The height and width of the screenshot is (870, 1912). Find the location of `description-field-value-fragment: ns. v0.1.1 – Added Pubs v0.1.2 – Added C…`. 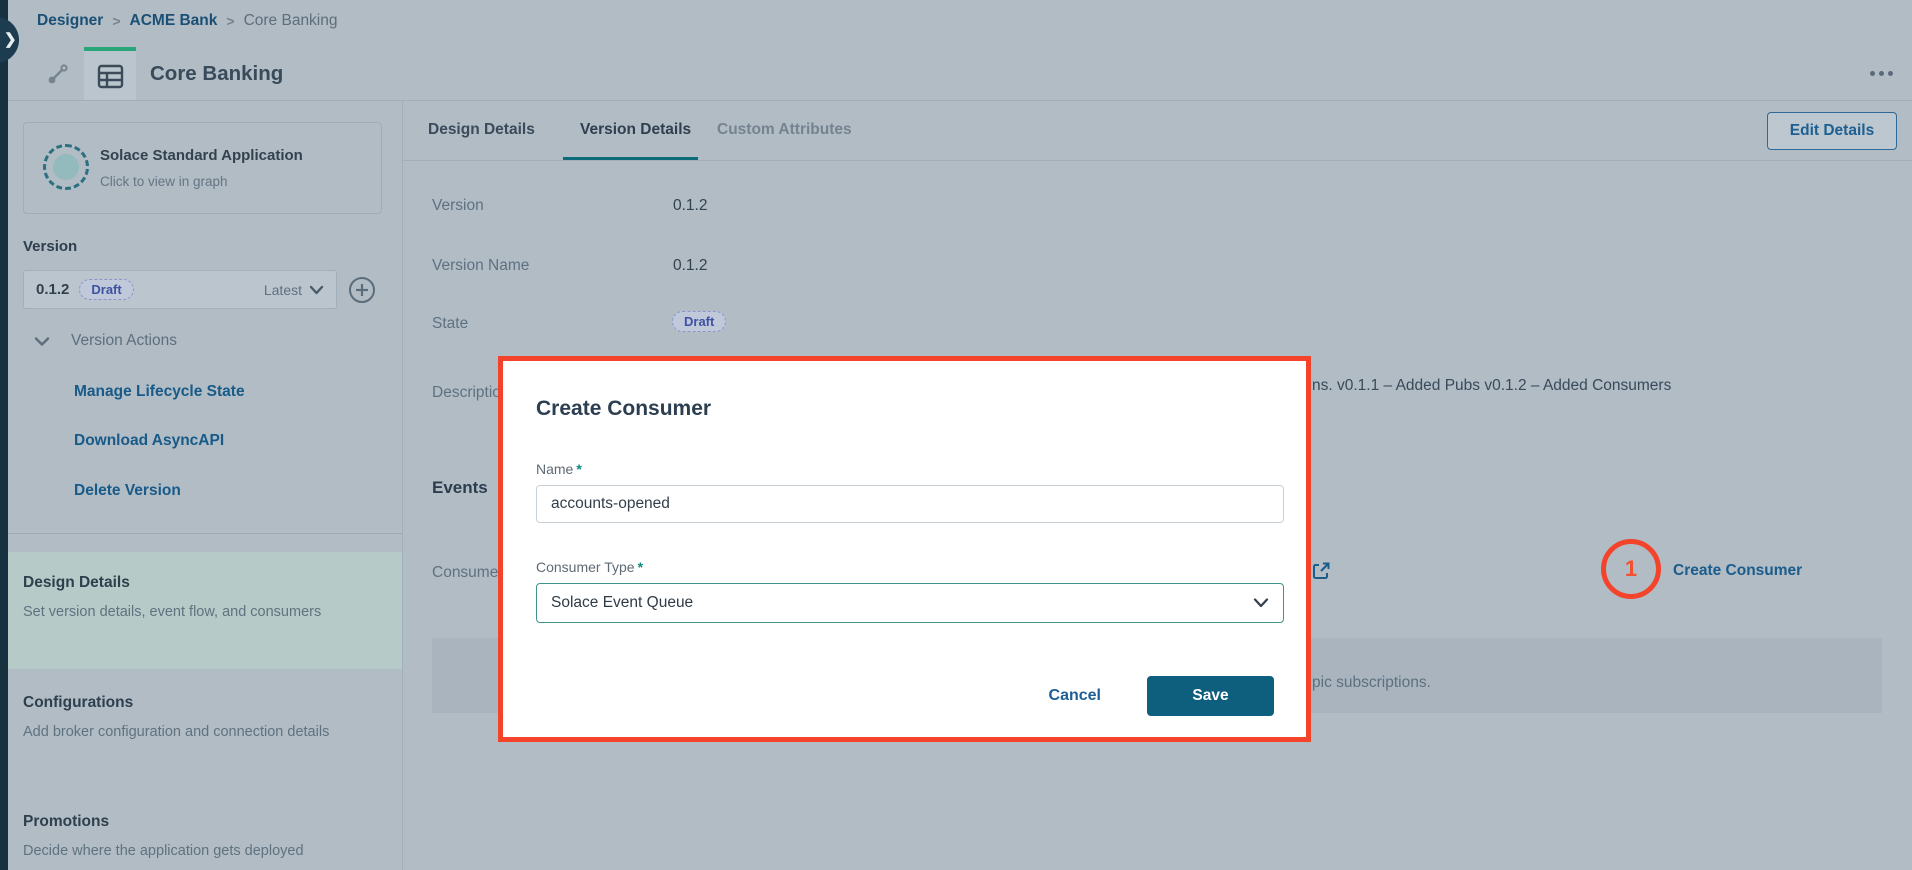

description-field-value-fragment: ns. v0.1.1 – Added Pubs v0.1.2 – Added C… is located at coordinates (1492, 385).